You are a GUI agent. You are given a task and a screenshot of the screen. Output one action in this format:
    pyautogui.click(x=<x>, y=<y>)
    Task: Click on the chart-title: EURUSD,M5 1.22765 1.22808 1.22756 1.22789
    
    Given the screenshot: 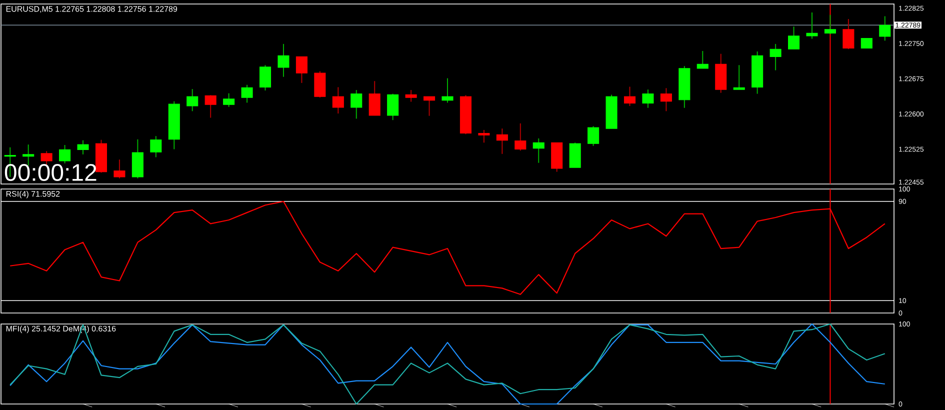 What is the action you would take?
    pyautogui.click(x=92, y=9)
    